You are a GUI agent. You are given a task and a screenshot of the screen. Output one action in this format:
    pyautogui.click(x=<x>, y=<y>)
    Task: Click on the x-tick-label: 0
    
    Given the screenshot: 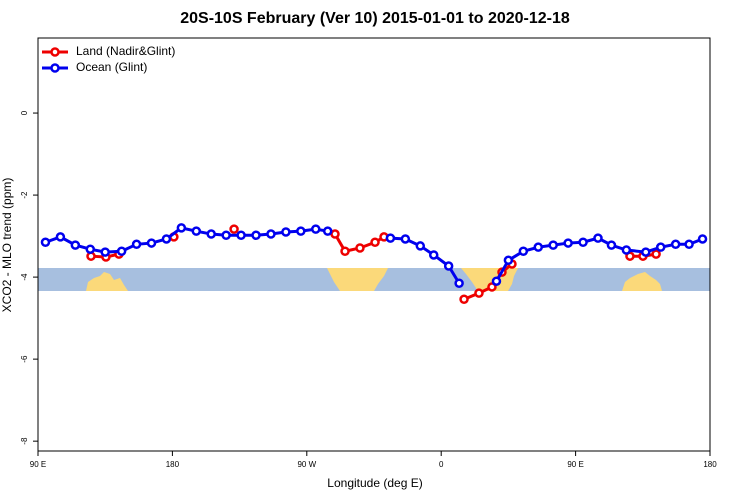 What is the action you would take?
    pyautogui.click(x=441, y=464)
    